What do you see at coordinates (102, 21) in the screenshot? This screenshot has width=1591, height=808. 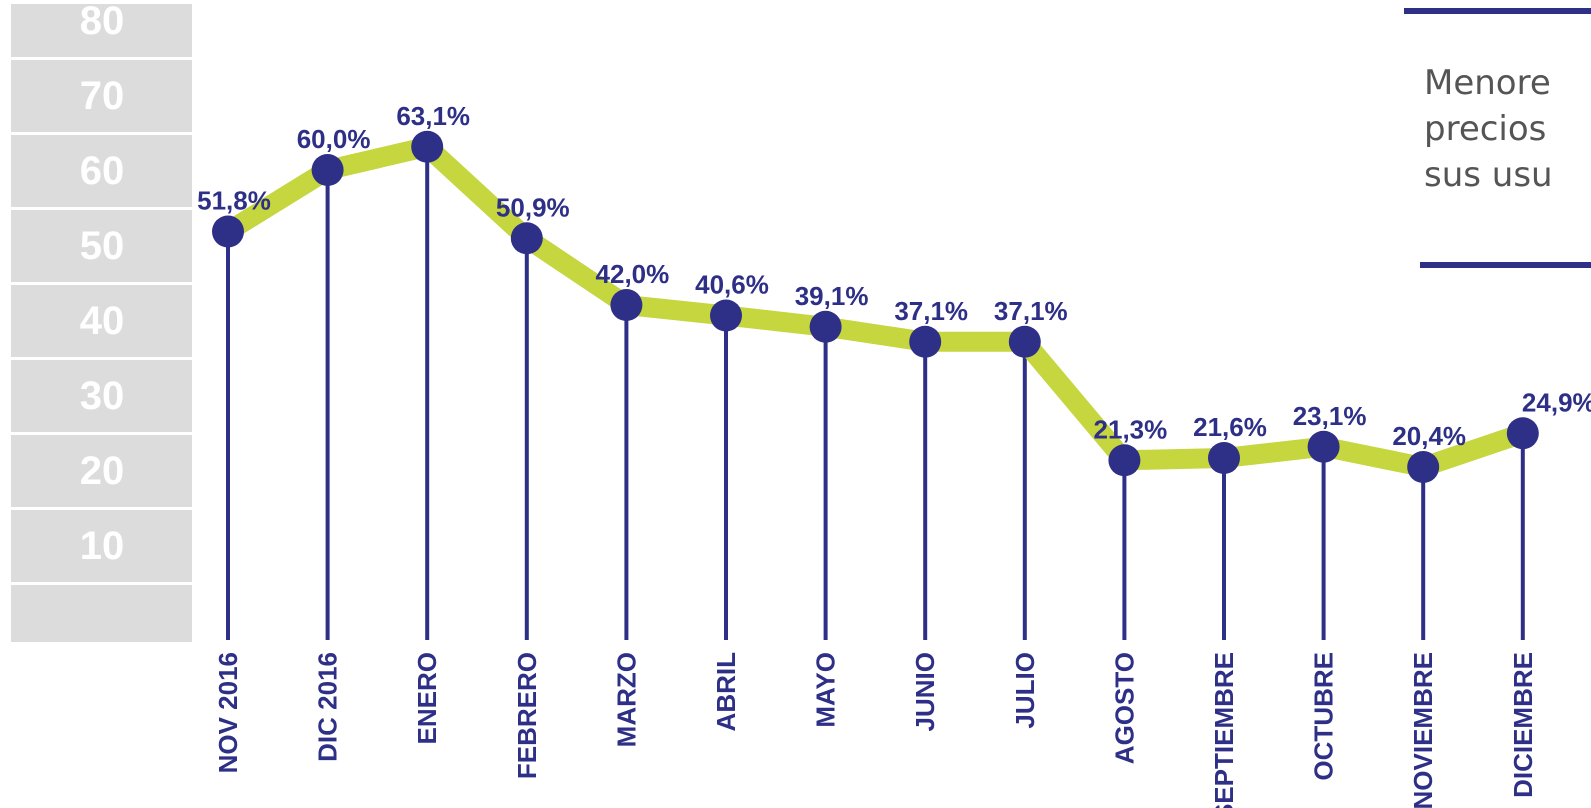 I see `y-tick-label: 80` at bounding box center [102, 21].